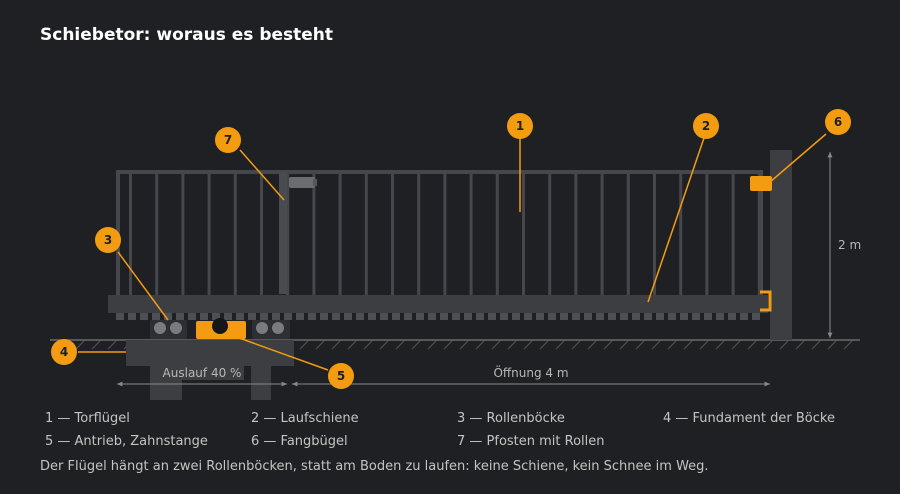  What do you see at coordinates (706, 126) in the screenshot?
I see `svg-text: 2` at bounding box center [706, 126].